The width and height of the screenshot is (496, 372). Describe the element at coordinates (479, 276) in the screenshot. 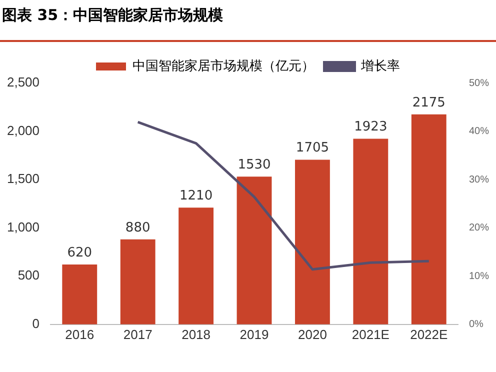

I see `y2-tick-label: 10%` at that location.